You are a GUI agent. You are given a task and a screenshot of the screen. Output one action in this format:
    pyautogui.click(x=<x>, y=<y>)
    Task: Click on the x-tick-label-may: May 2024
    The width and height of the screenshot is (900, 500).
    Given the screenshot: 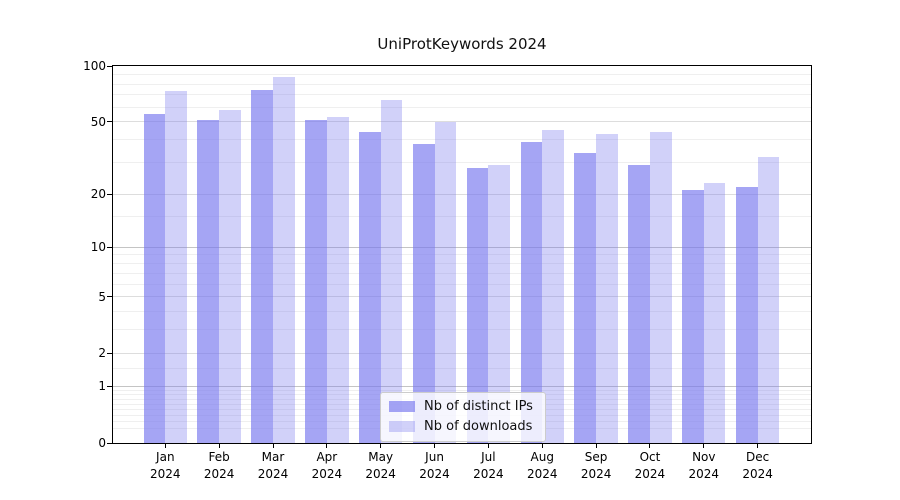 What is the action you would take?
    pyautogui.click(x=380, y=465)
    